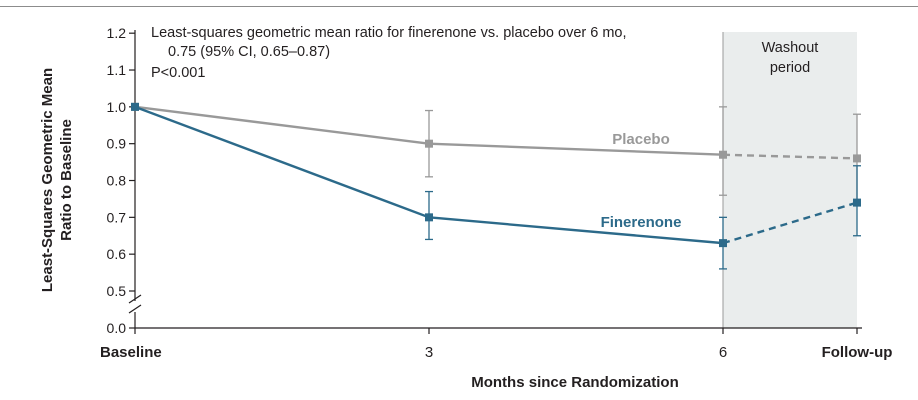 The width and height of the screenshot is (918, 400). Describe the element at coordinates (790, 156) in the screenshot. I see `placebo-washout-line` at that location.